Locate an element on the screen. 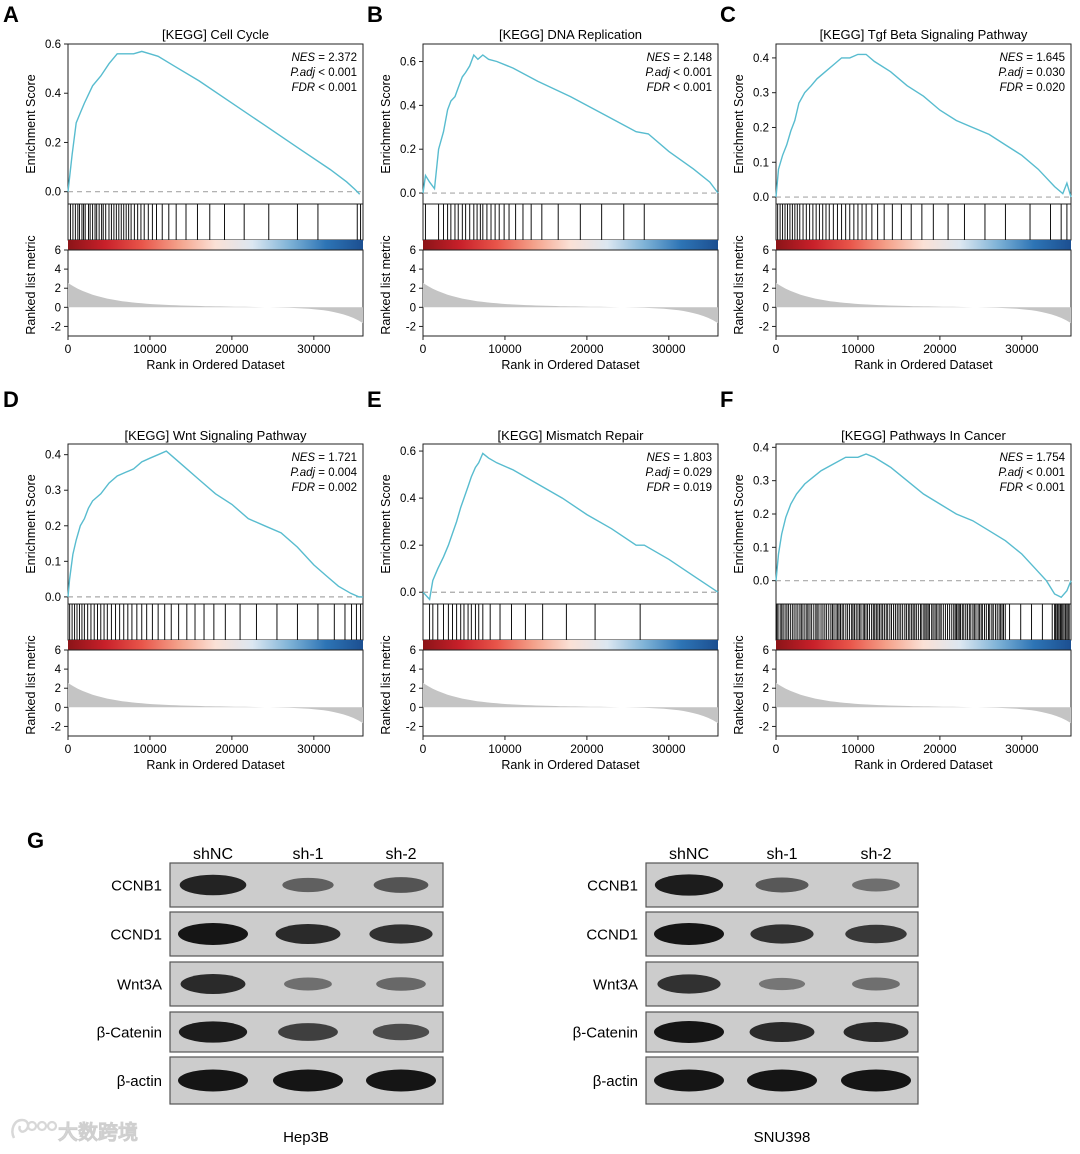 The width and height of the screenshot is (1080, 1154). panel-letter: C is located at coordinates (728, 14).